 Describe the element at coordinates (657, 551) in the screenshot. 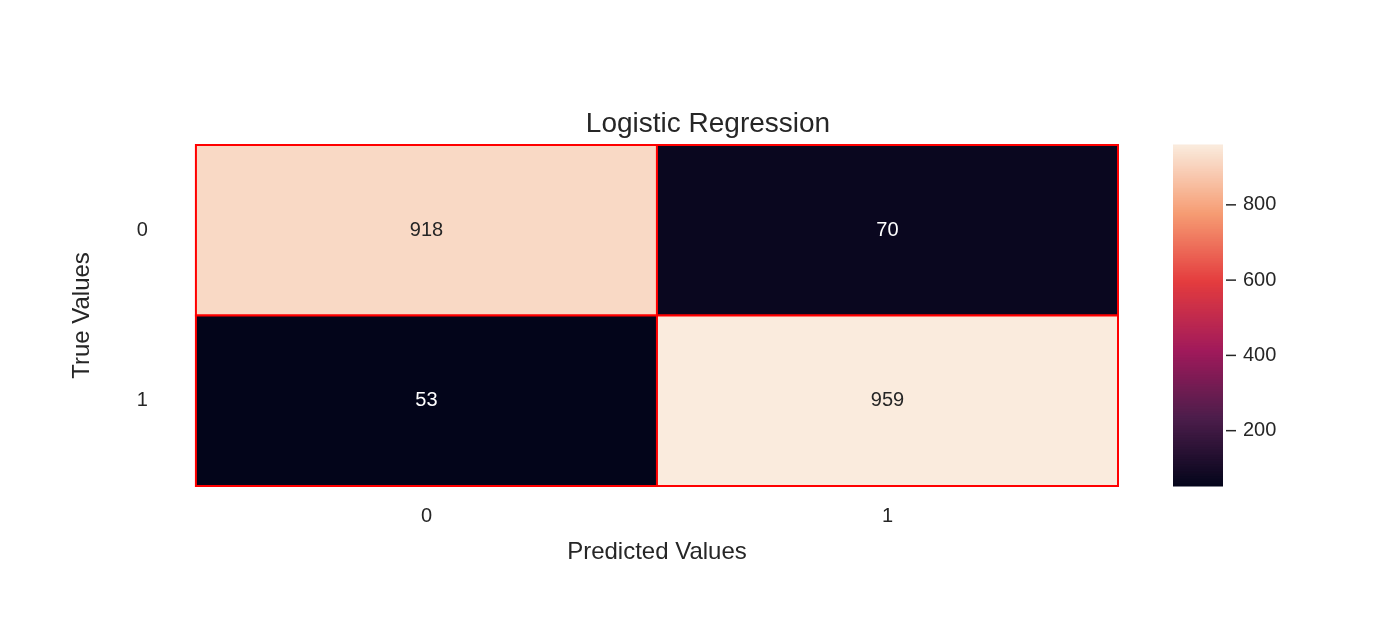

I see `x-axis-title: Predicted Values` at that location.